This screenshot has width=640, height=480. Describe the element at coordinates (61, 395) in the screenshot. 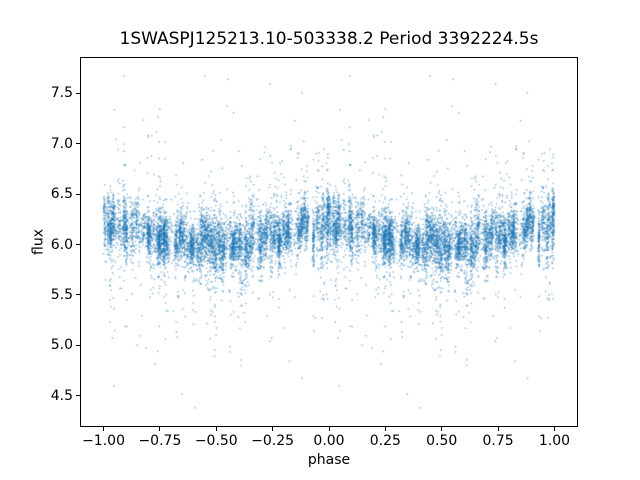

I see `y-tick-label: 4.5` at that location.